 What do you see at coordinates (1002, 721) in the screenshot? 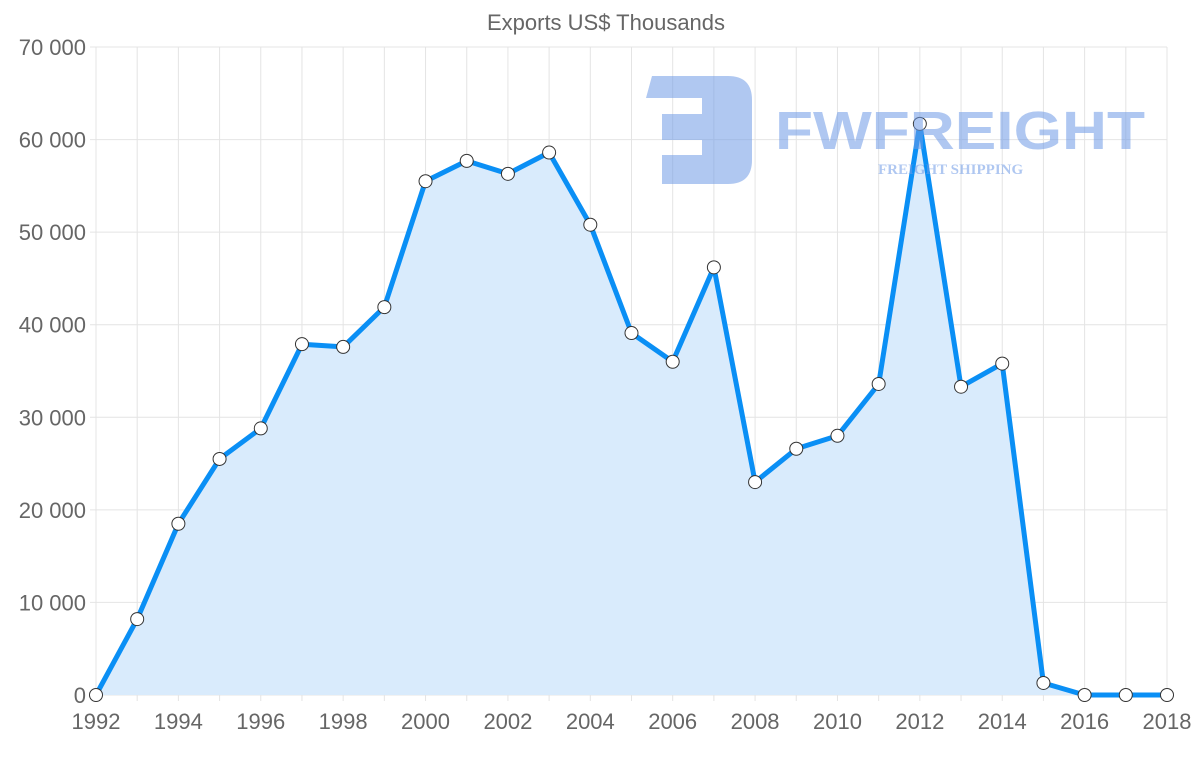
I see `x-tick-label: 2014` at bounding box center [1002, 721].